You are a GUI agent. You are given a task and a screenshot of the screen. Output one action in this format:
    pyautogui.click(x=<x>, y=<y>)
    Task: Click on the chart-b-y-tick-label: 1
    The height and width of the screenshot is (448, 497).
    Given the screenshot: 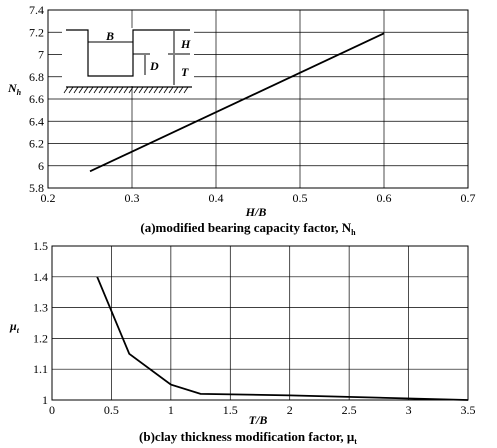 What is the action you would take?
    pyautogui.click(x=45, y=400)
    